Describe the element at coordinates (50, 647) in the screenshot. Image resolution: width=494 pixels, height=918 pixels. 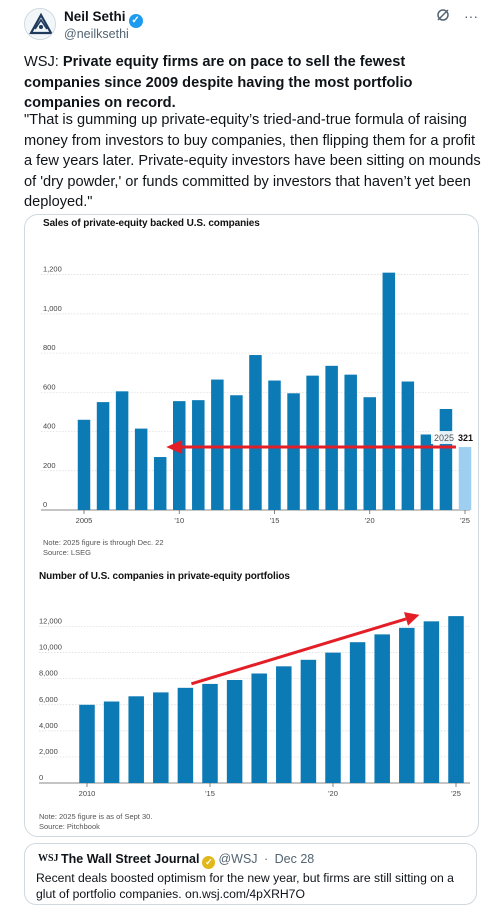
I see `chart2-y-tick-label: 10,000` at that location.